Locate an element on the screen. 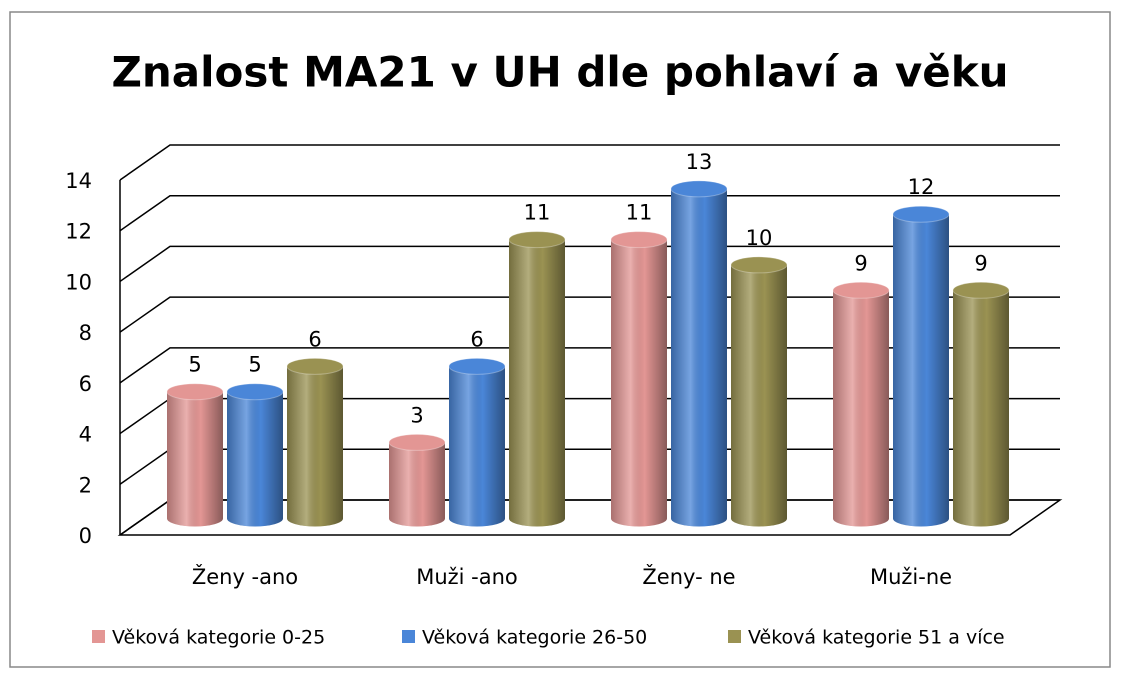  x-tick-label: Muži-ne is located at coordinates (911, 577).